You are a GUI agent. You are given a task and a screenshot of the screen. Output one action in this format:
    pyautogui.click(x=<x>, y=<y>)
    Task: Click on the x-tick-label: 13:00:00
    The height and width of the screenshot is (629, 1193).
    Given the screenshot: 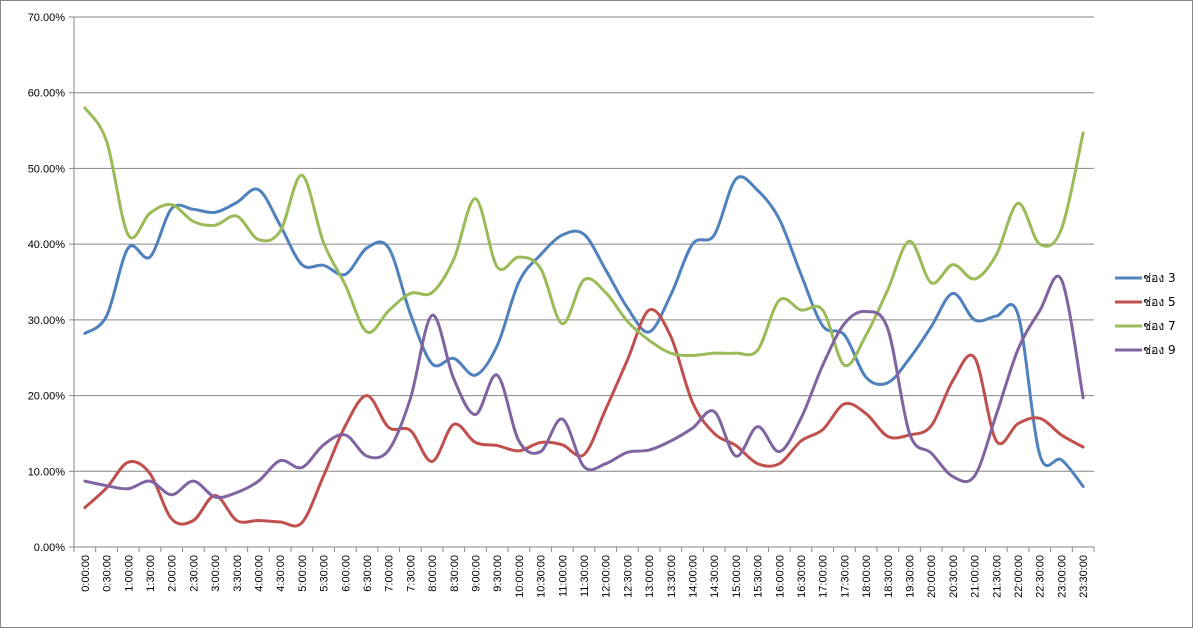 What is the action you would take?
    pyautogui.click(x=650, y=576)
    